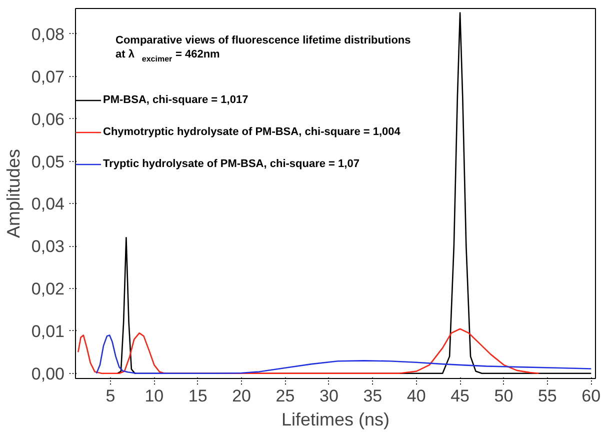 This screenshot has width=607, height=432. Describe the element at coordinates (285, 396) in the screenshot. I see `x-tick-label: 25` at that location.